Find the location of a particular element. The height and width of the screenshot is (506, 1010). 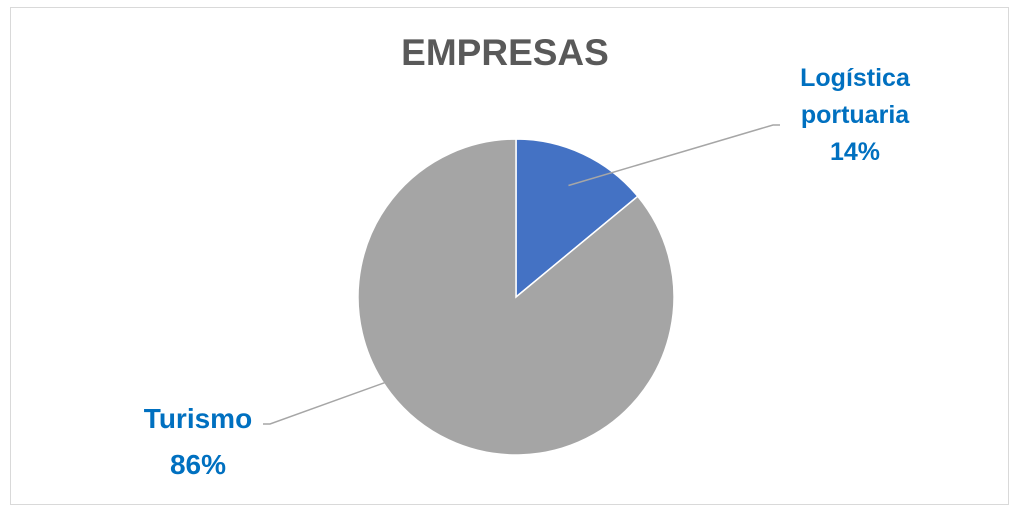

data-label-turismo: Turismo 86% is located at coordinates (198, 442).